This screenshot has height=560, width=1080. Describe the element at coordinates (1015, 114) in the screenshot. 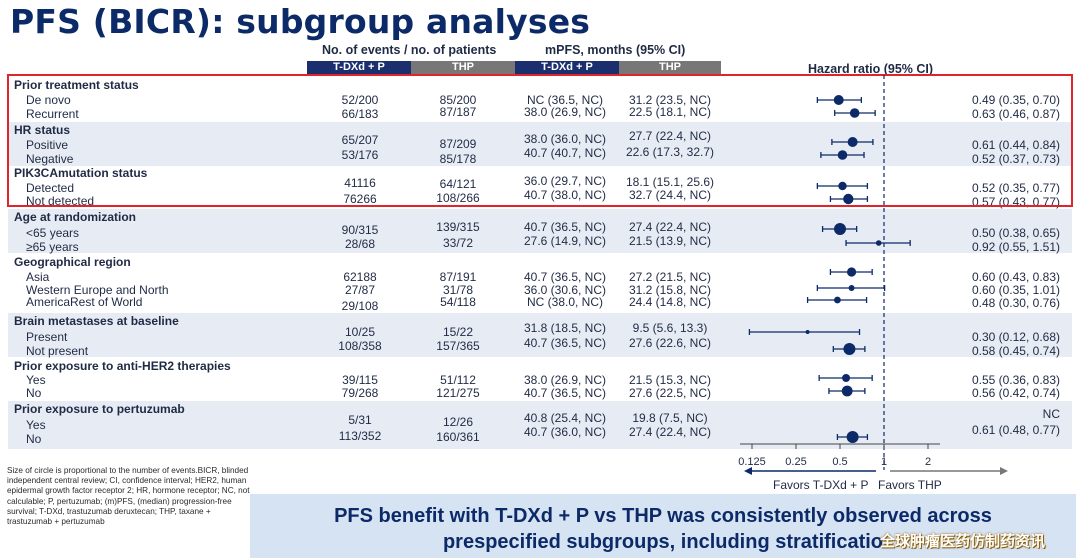

I see `hr-value: 0.63 (0.46, 0.87)` at that location.